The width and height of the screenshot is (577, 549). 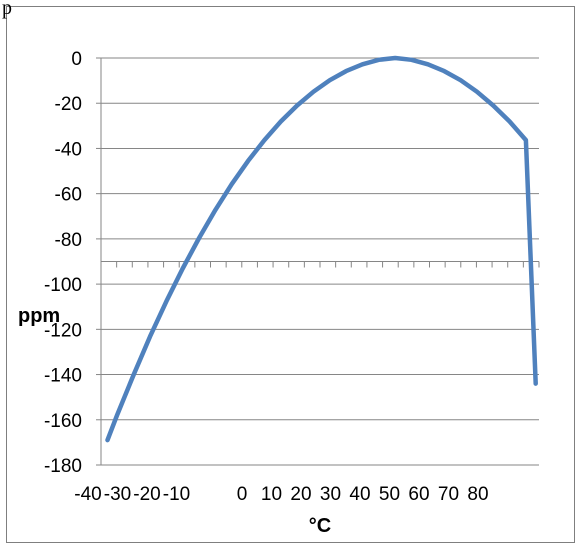 What do you see at coordinates (320, 526) in the screenshot?
I see `x-axis-title: °C` at bounding box center [320, 526].